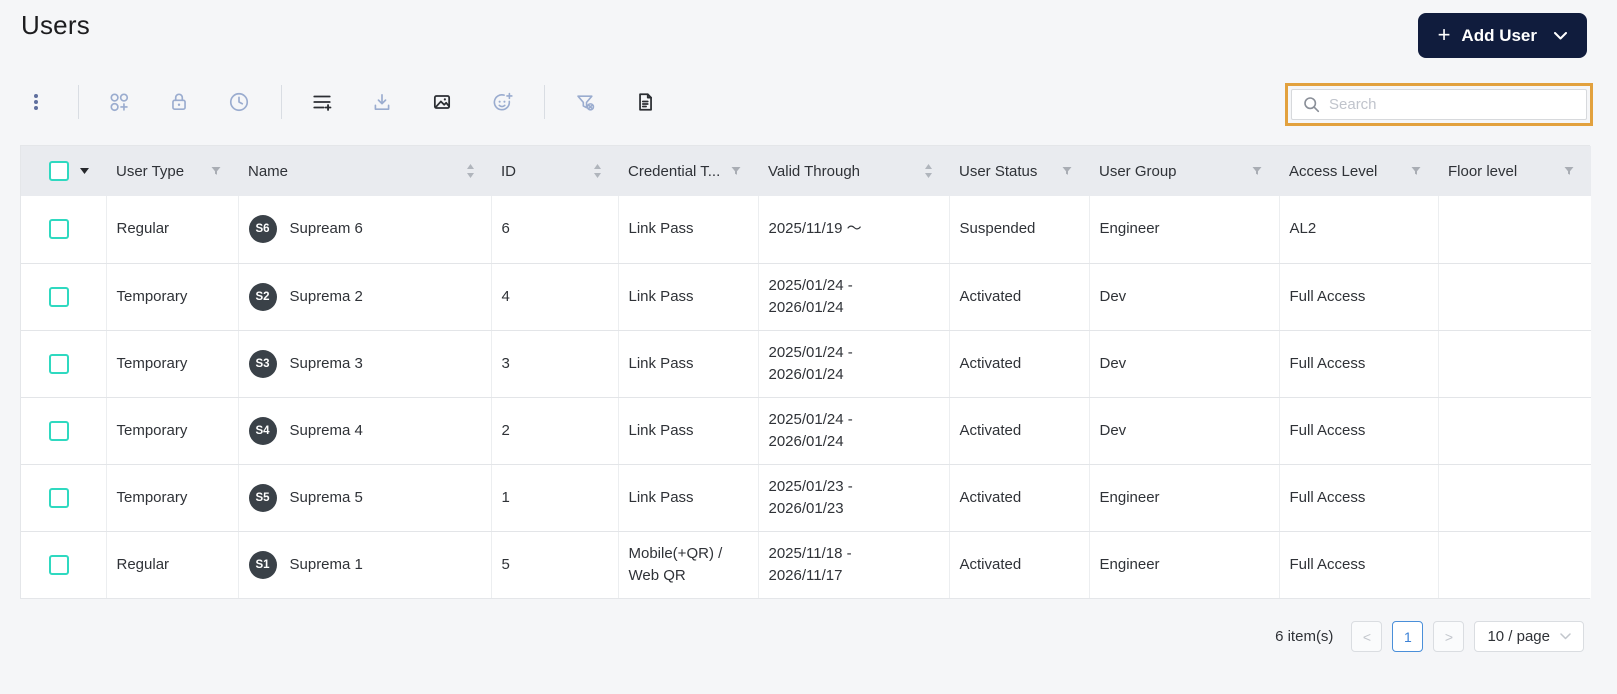  What do you see at coordinates (814, 171) in the screenshot?
I see `column-label: Valid Through` at bounding box center [814, 171].